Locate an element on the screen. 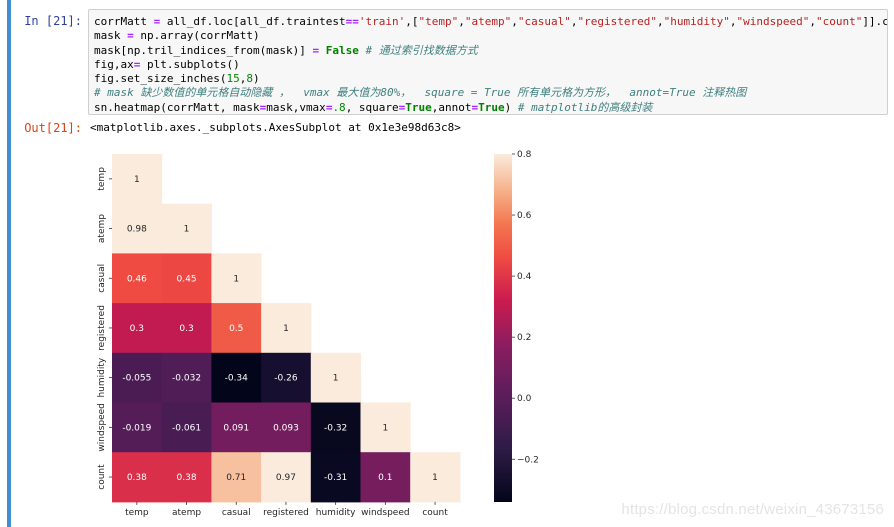  input-prompt: In [21]: is located at coordinates (53, 21).